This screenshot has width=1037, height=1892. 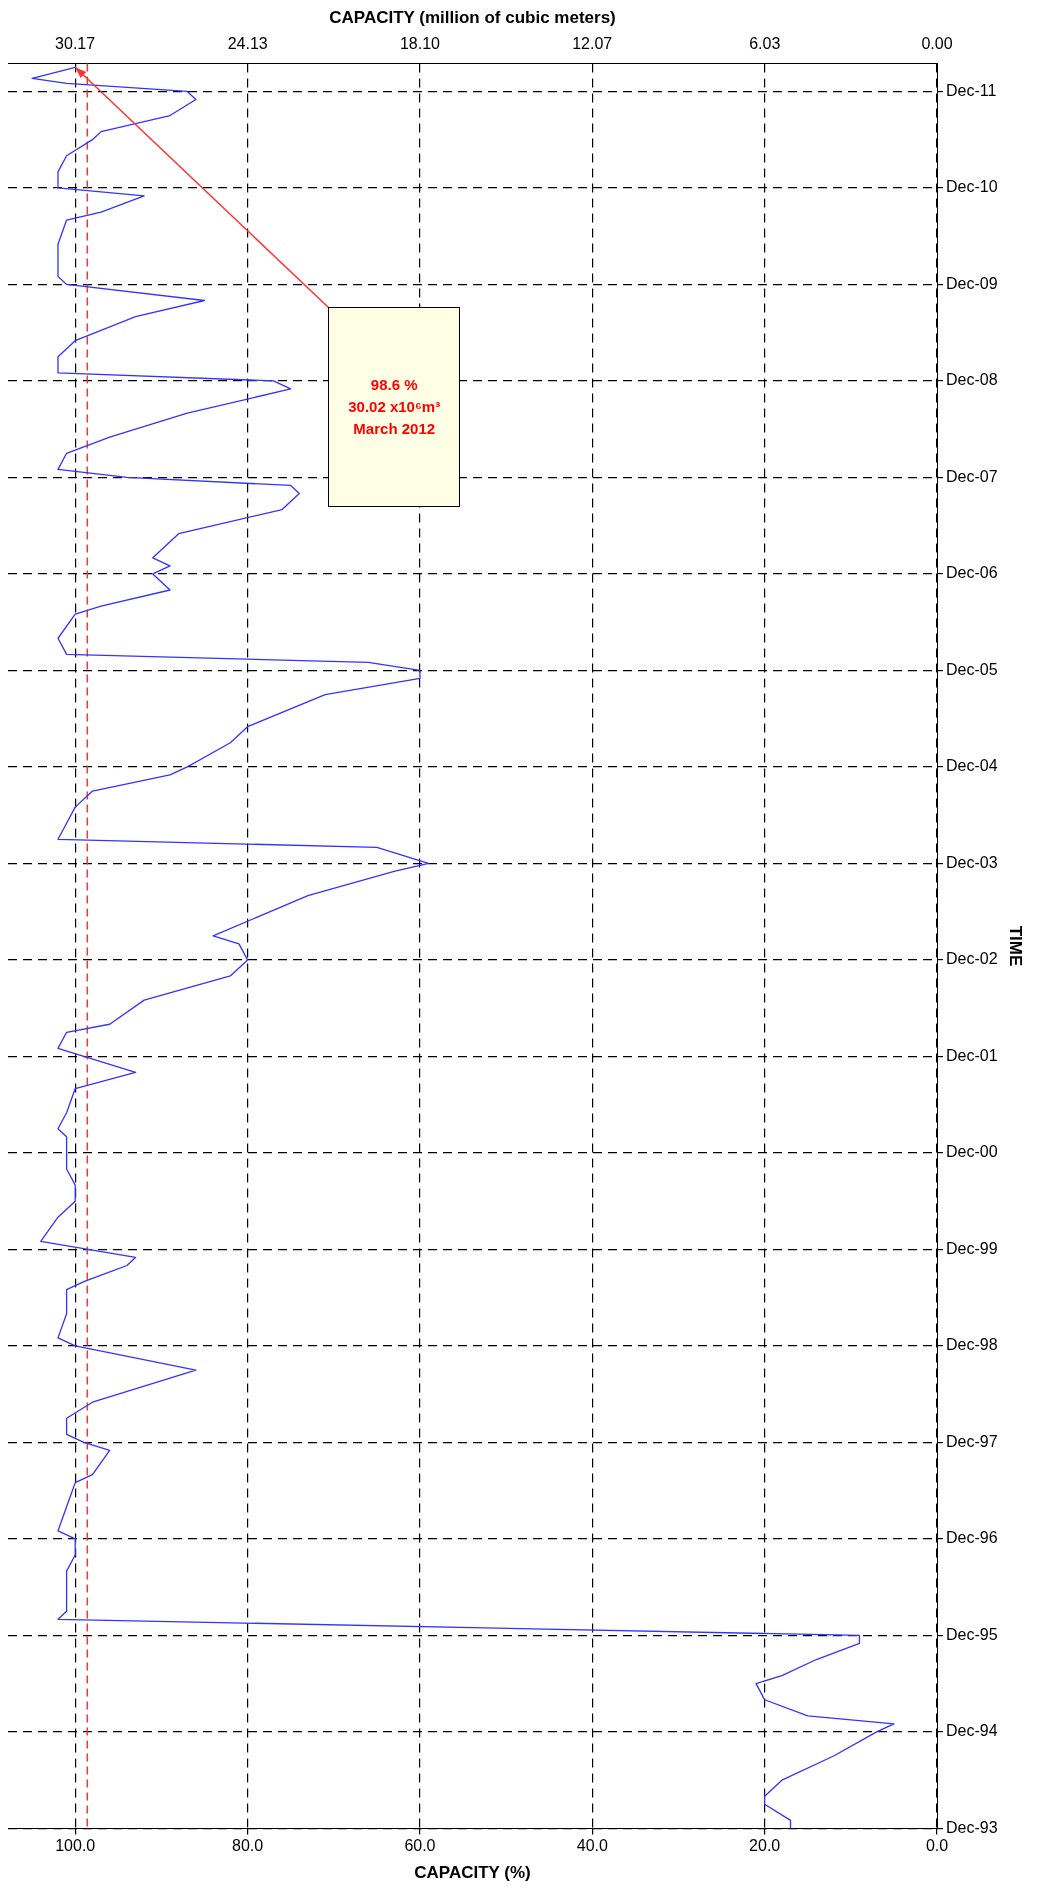 What do you see at coordinates (971, 90) in the screenshot?
I see `y-tick-label: Dec-11` at bounding box center [971, 90].